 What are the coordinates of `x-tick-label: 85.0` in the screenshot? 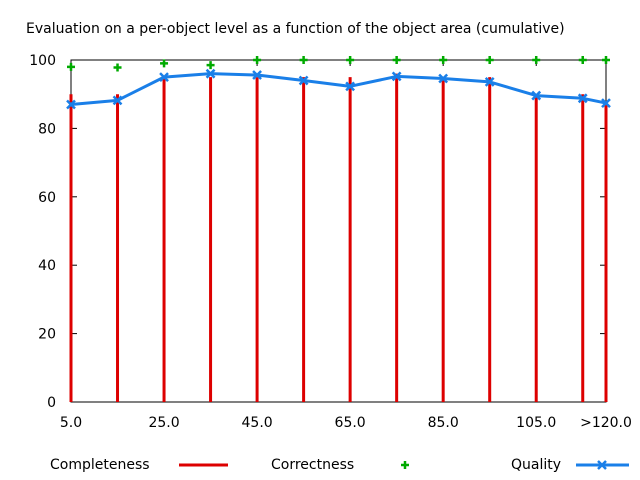 It's located at (443, 423).